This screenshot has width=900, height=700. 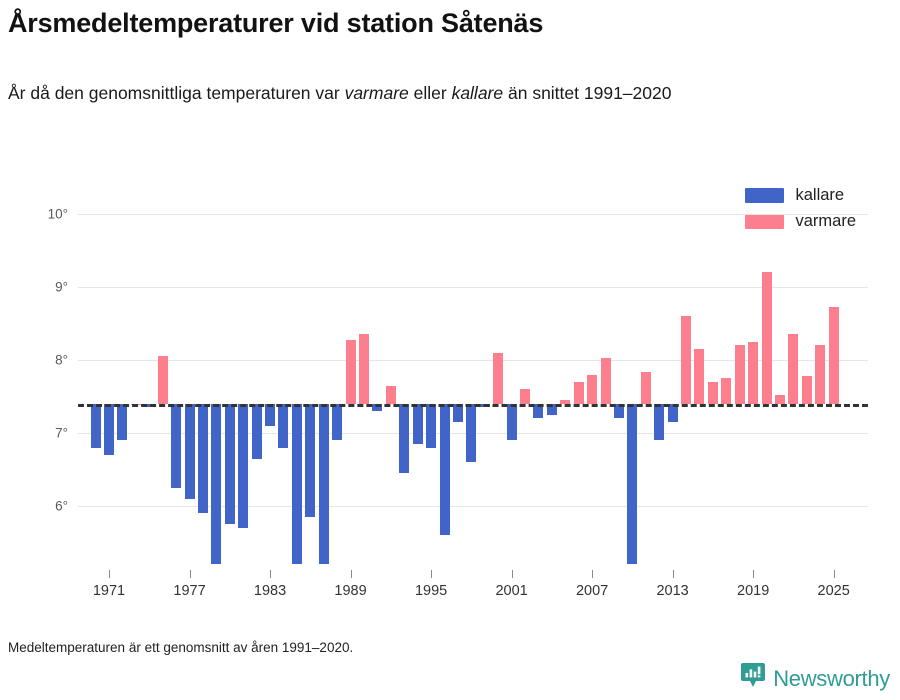 I want to click on x-axis-tick-label: 1983, so click(x=270, y=591).